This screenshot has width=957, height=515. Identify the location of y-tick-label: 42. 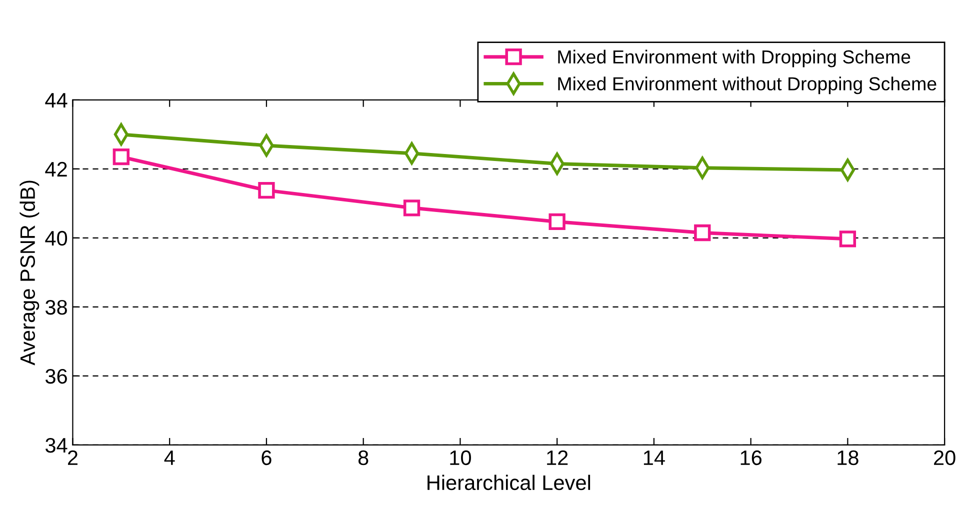
(56, 169).